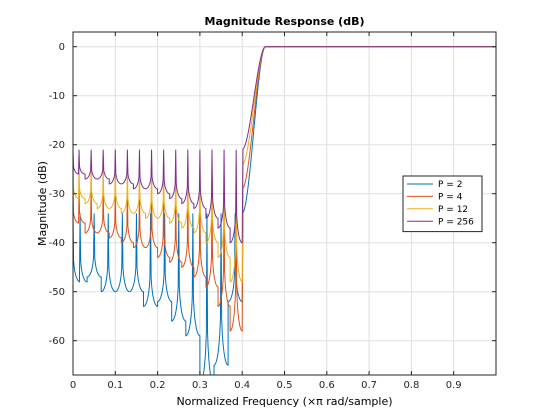  What do you see at coordinates (411, 385) in the screenshot?
I see `x-tick-label: 0.8` at bounding box center [411, 385].